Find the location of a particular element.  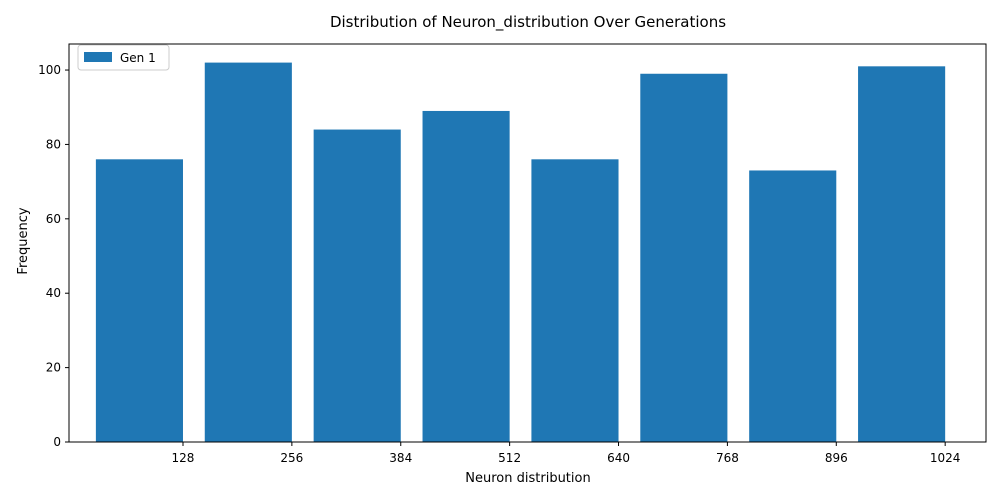

x-tick-label: 512 is located at coordinates (509, 458).